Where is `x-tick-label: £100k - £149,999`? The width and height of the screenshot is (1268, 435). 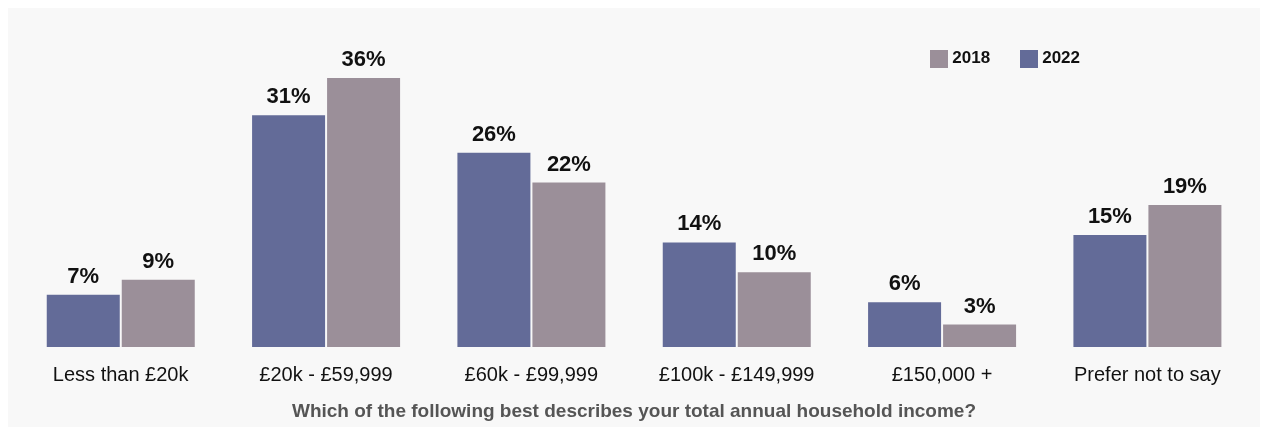
x-tick-label: £100k - £149,999 is located at coordinates (736, 374).